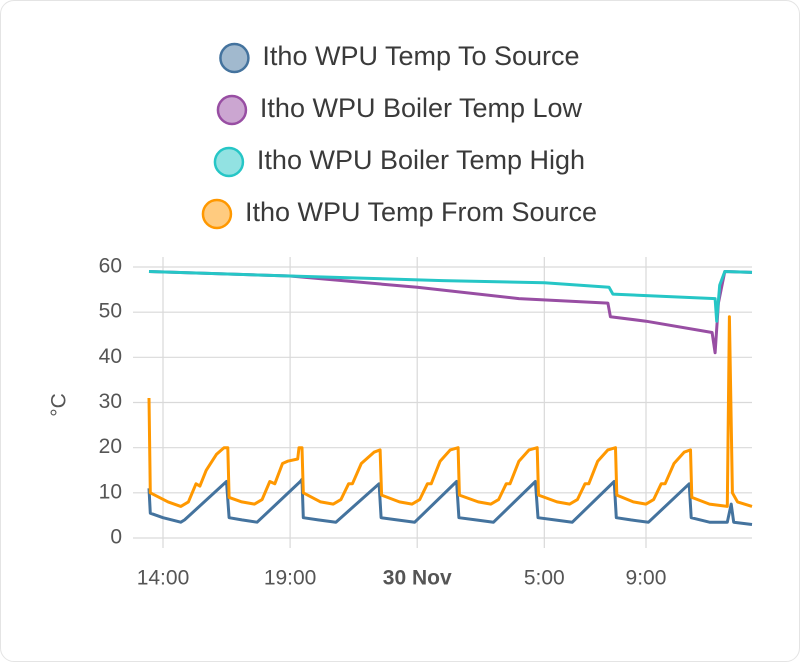 The image size is (800, 662). What do you see at coordinates (163, 578) in the screenshot?
I see `x-tick-label: 14:00` at bounding box center [163, 578].